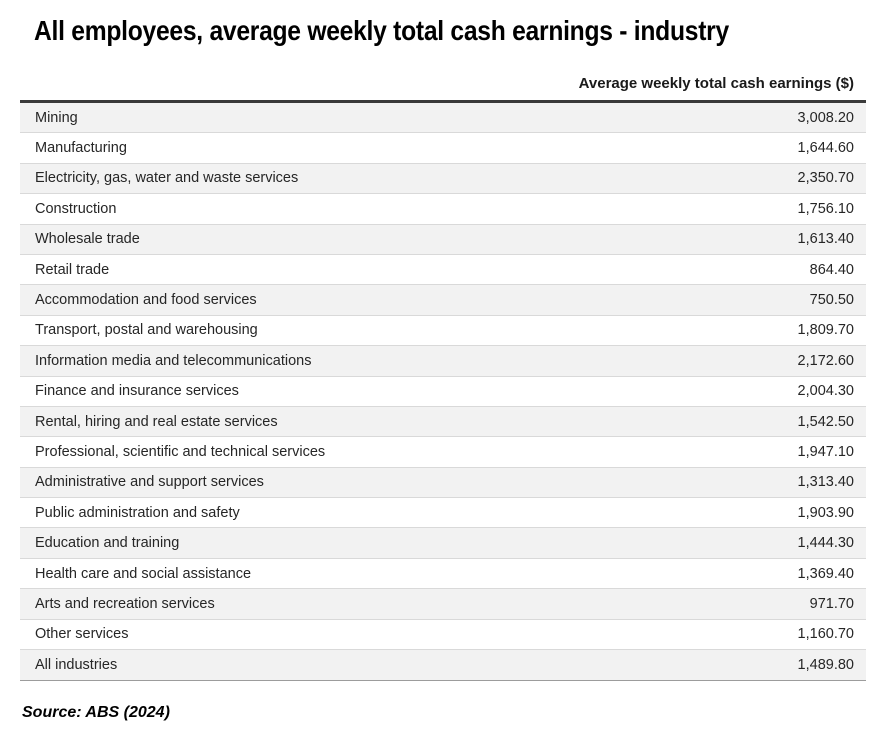 The width and height of the screenshot is (871, 737). Describe the element at coordinates (825, 148) in the screenshot. I see `earnings-value: 1,644.60` at that location.